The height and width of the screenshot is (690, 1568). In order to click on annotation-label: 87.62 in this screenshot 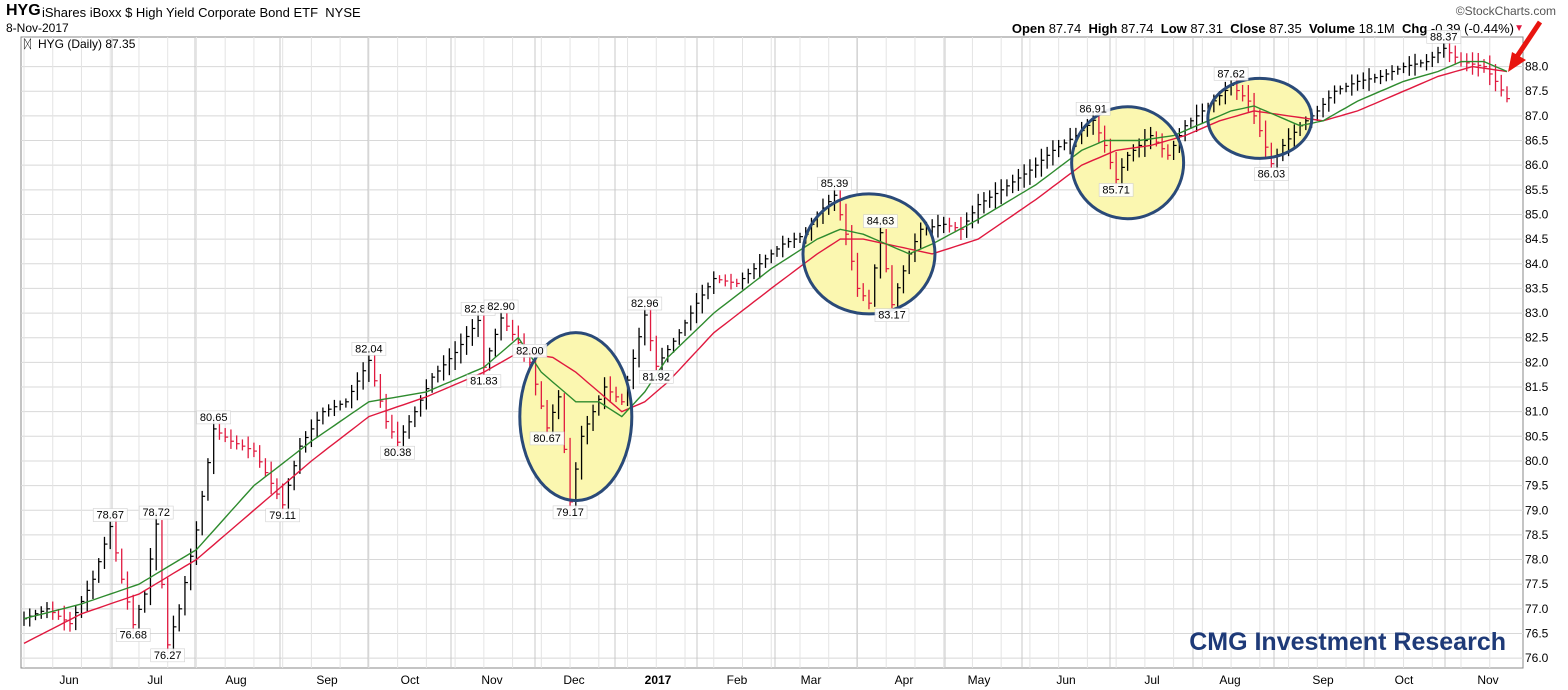, I will do `click(1231, 74)`.